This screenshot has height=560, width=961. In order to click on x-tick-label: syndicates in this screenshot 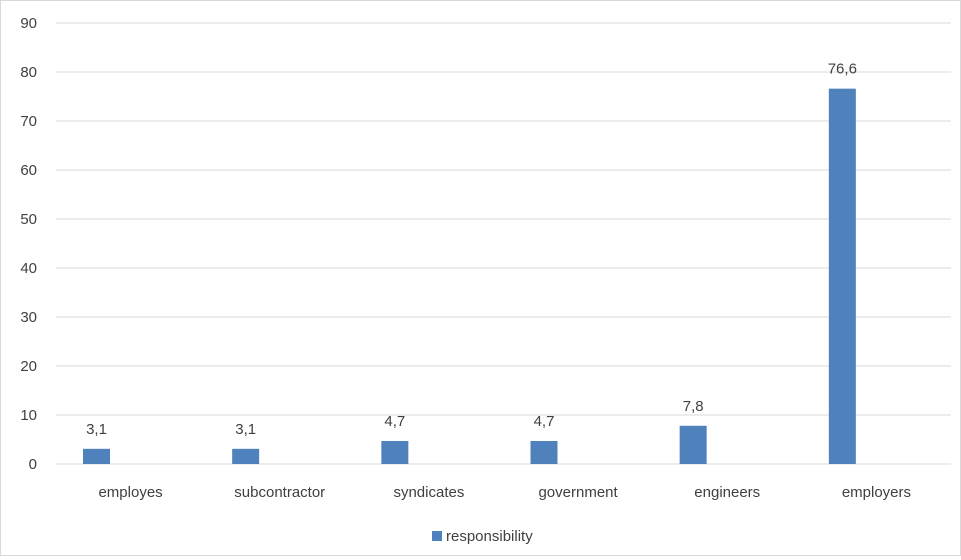, I will do `click(428, 492)`.